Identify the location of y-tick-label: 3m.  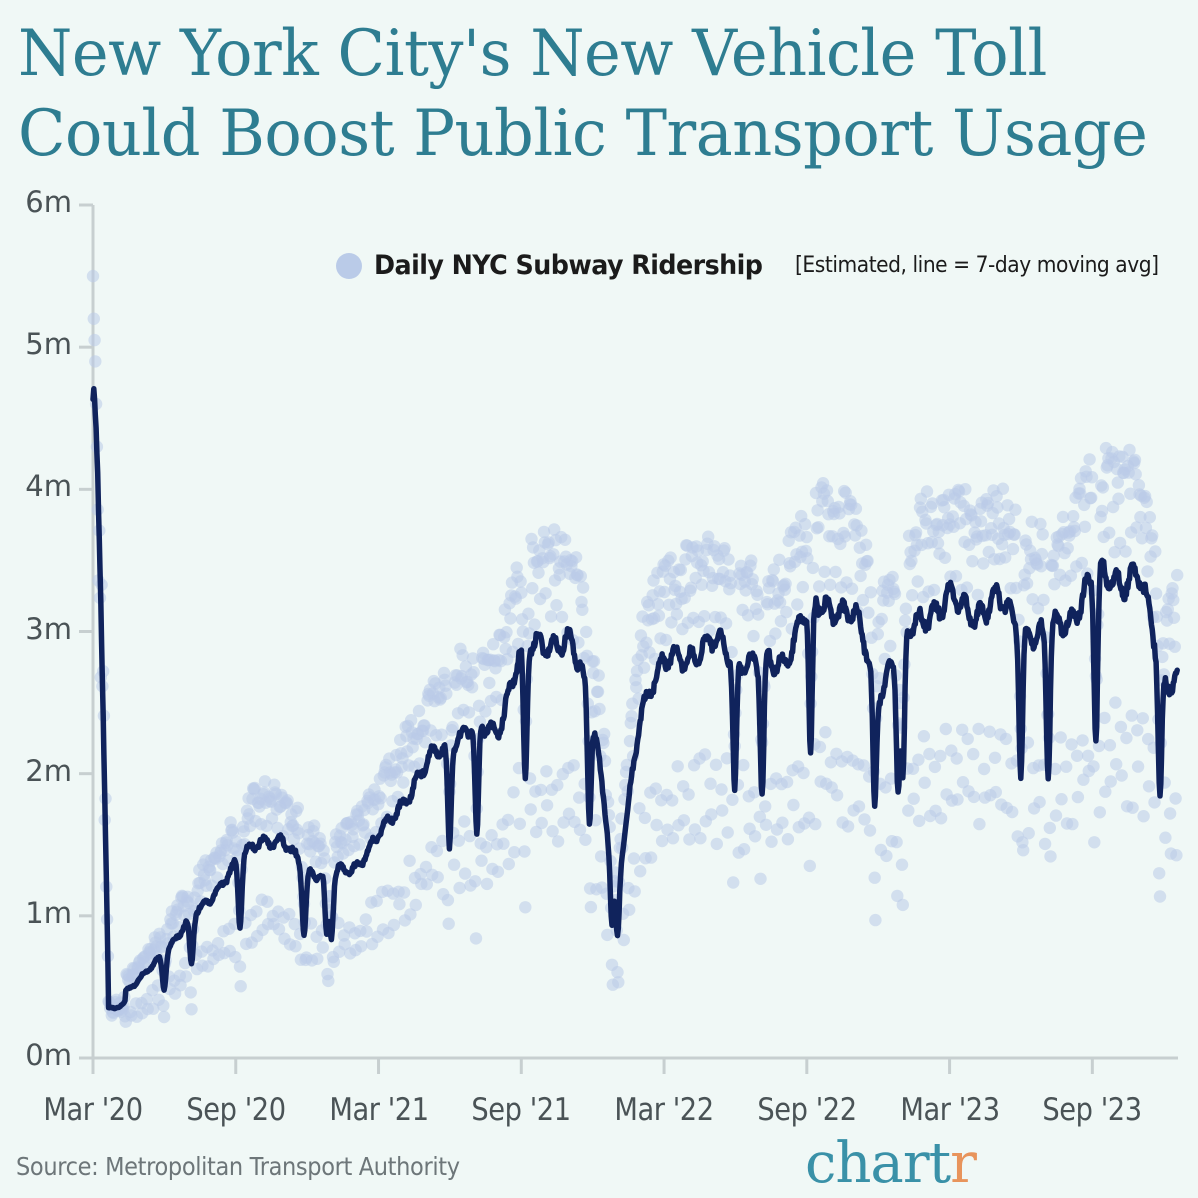
(48, 628).